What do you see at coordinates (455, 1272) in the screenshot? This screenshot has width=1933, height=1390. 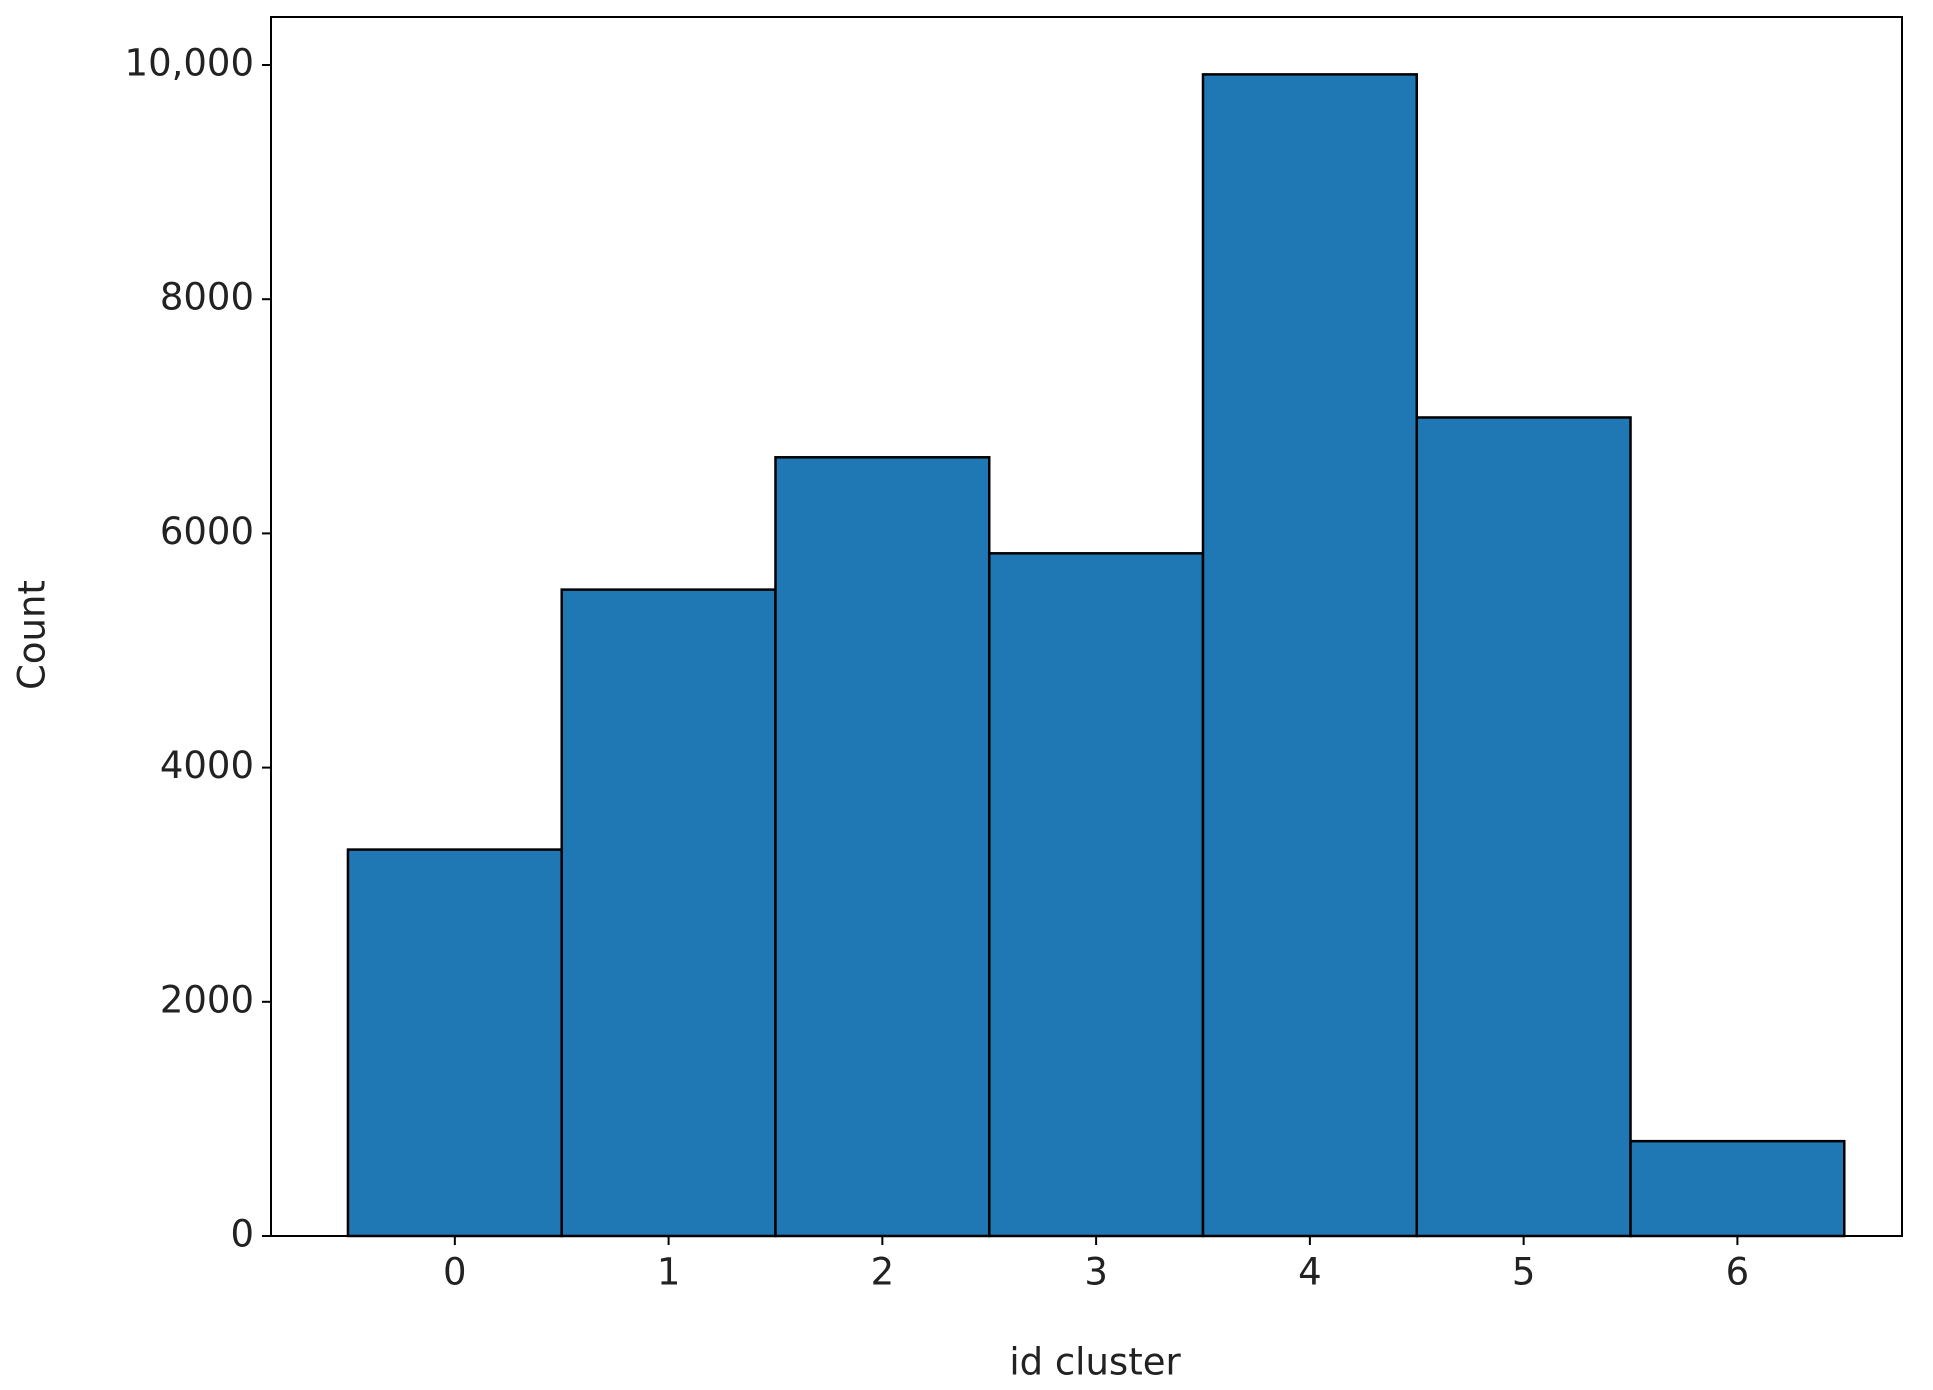 I see `x-tick-label: 0` at bounding box center [455, 1272].